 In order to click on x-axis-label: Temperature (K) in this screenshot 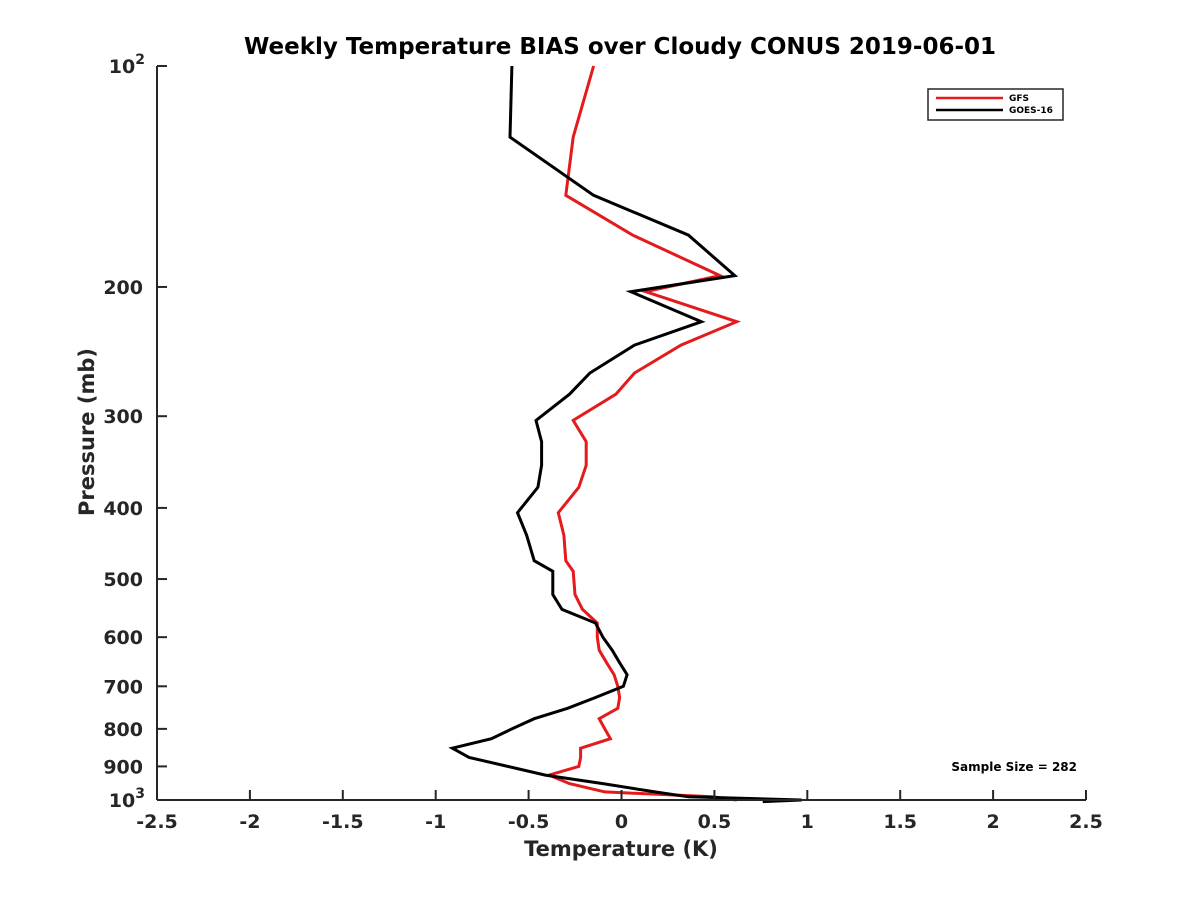, I will do `click(621, 849)`.